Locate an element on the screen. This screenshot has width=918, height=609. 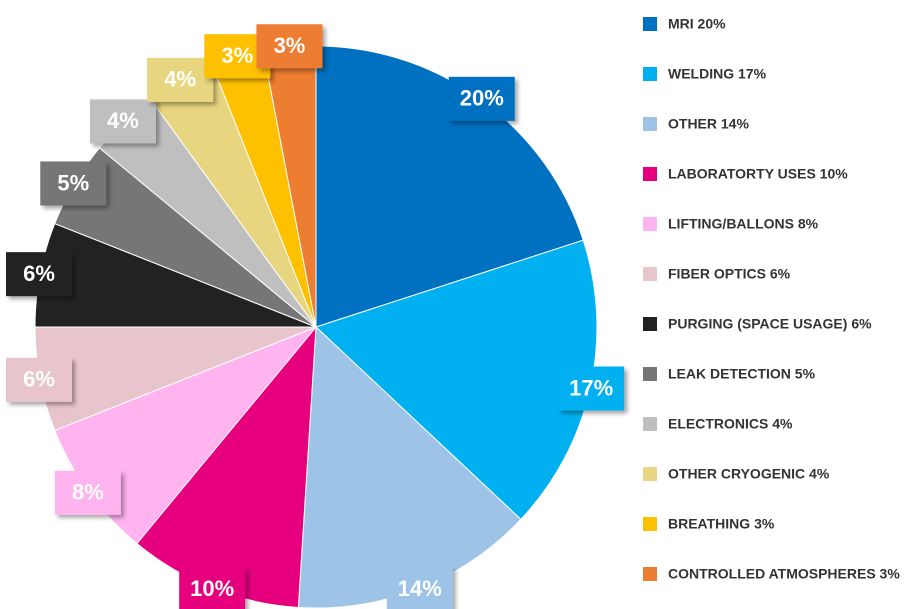
data-label: 8% is located at coordinates (88, 492).